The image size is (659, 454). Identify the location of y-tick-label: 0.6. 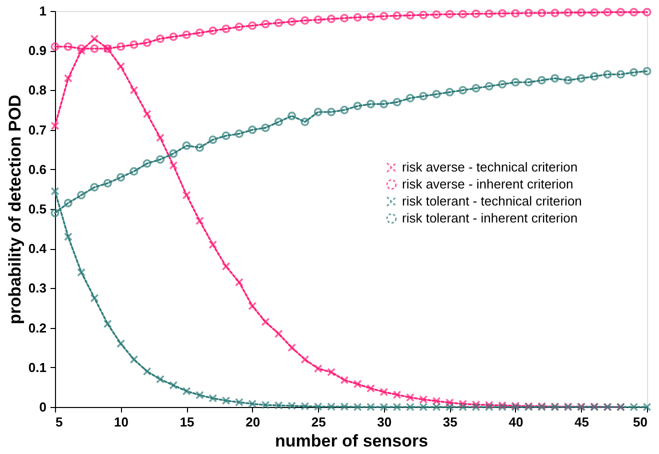
(37, 169).